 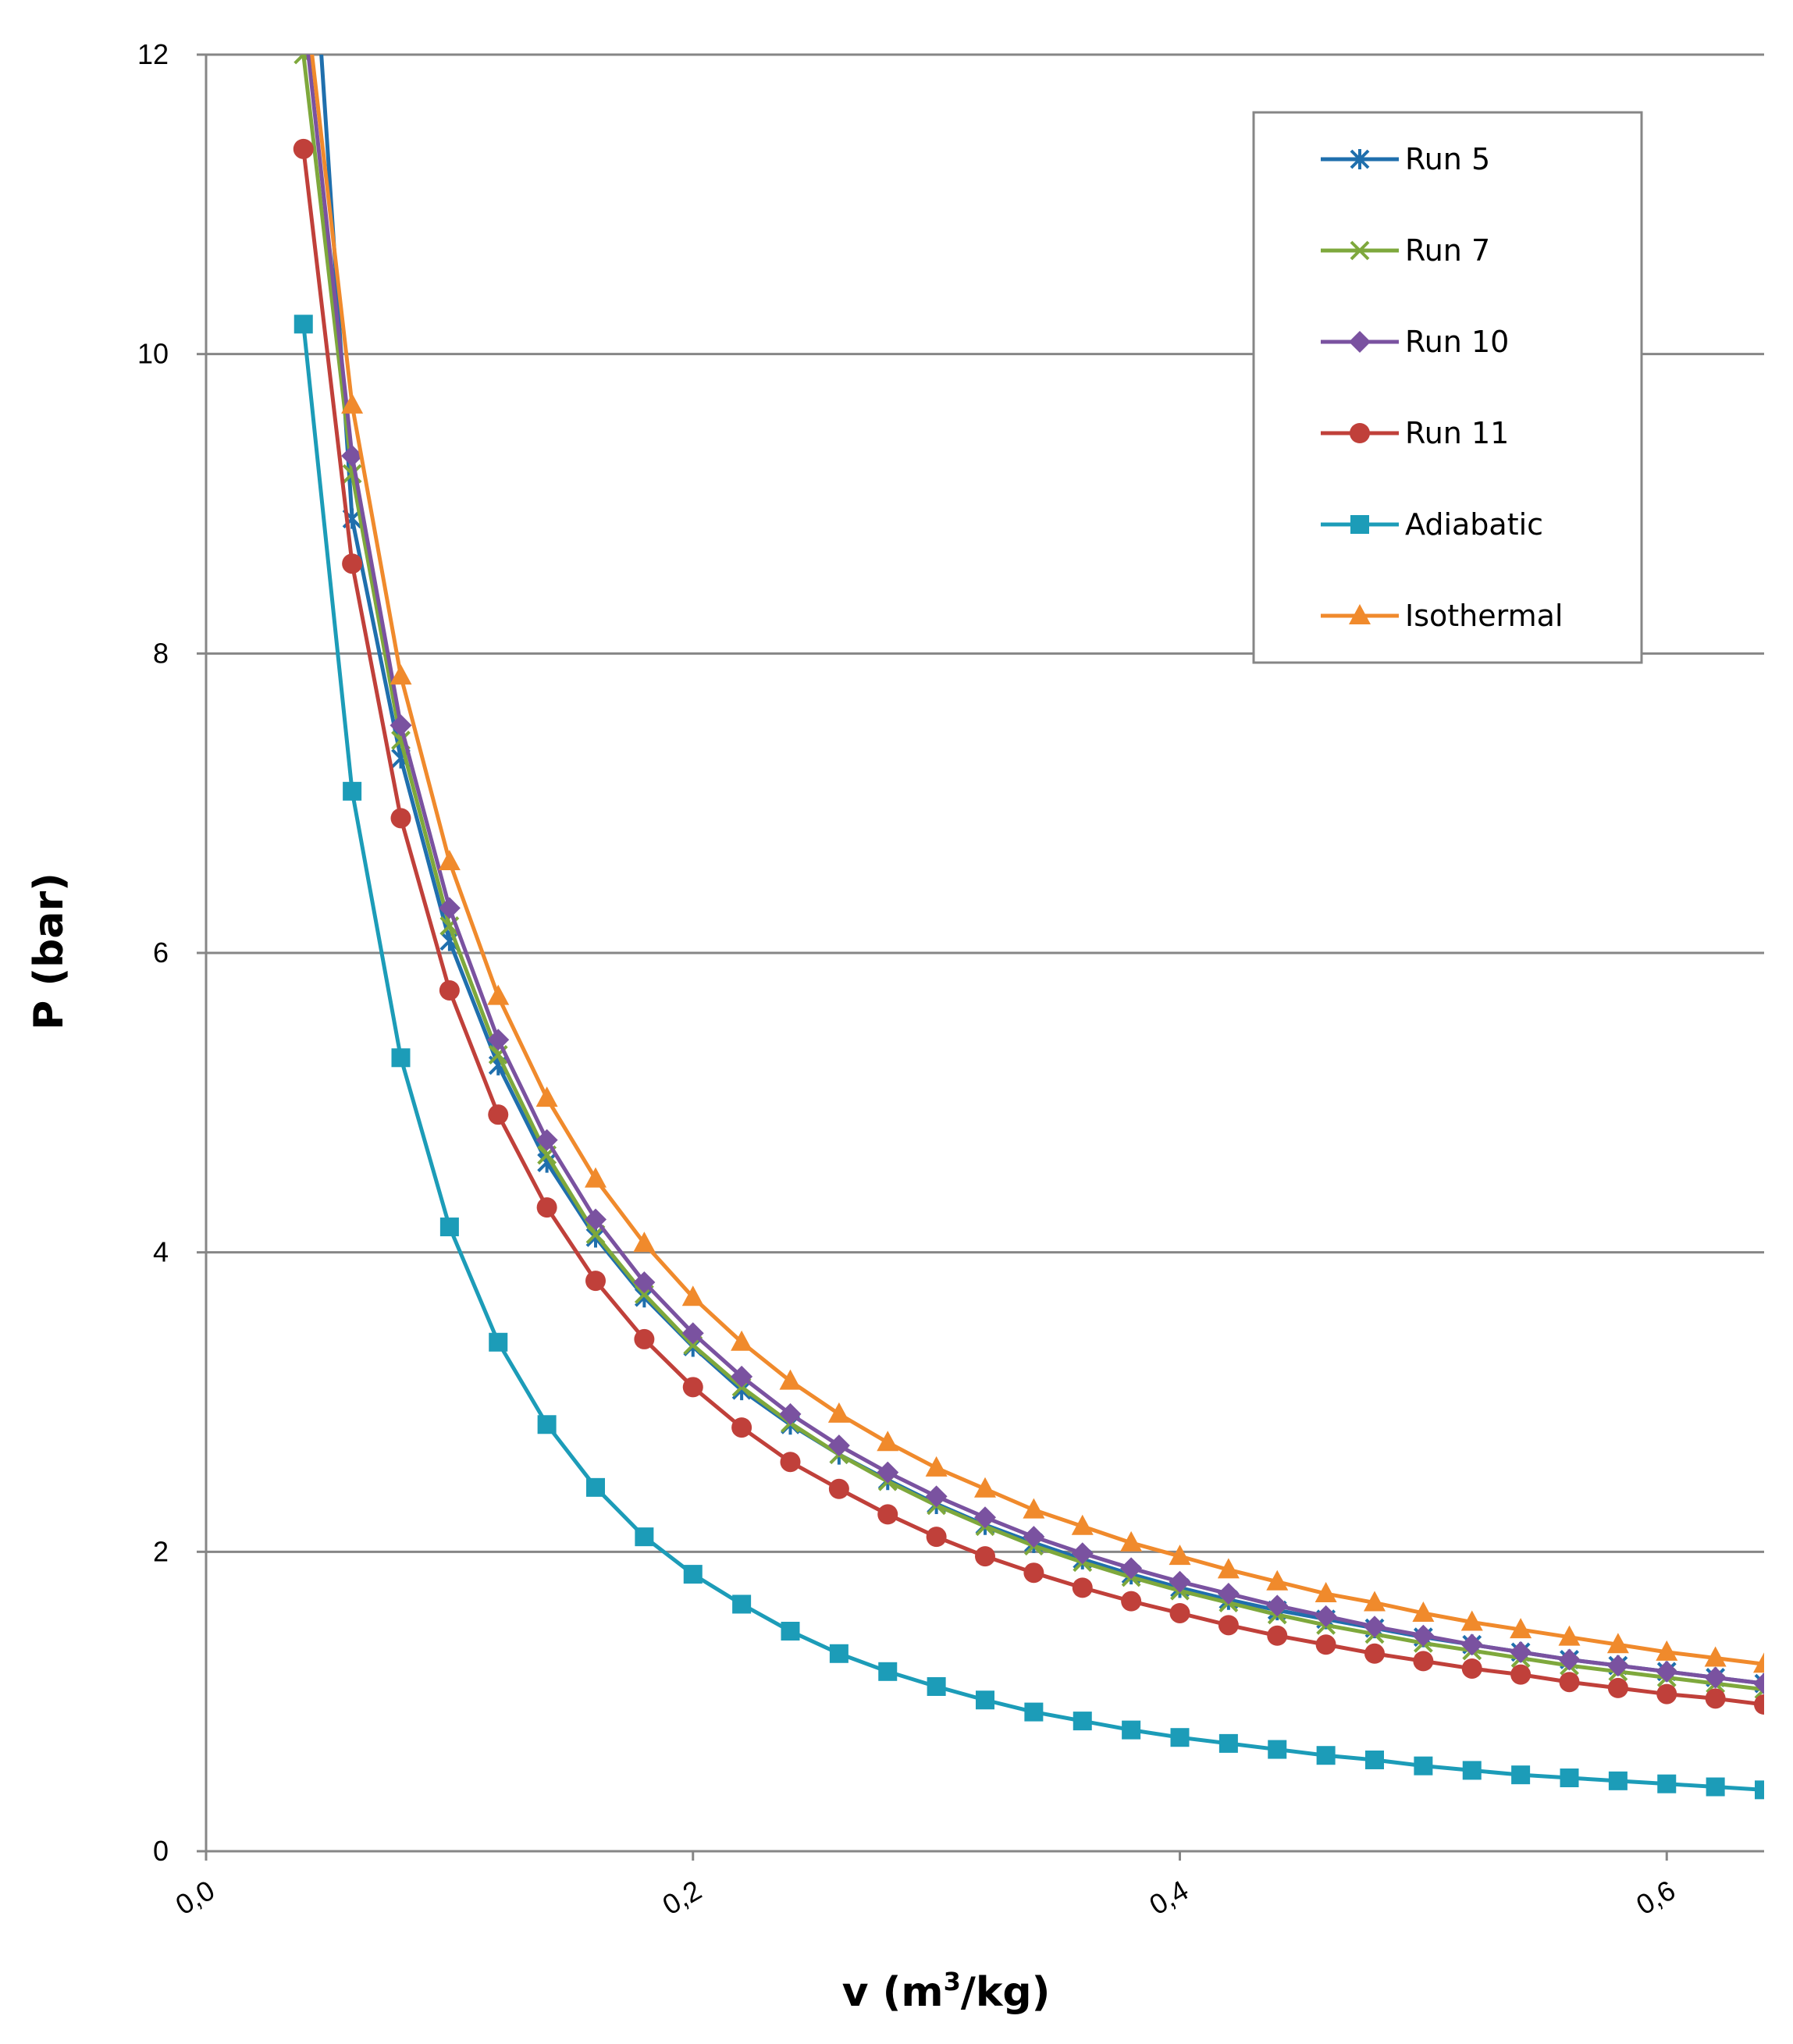 I want to click on legend-item-run-5: Run 5, so click(x=1405, y=159).